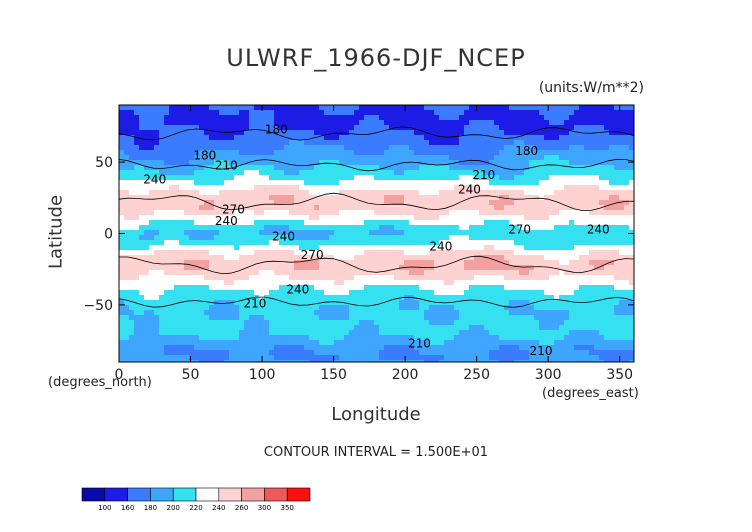 This screenshot has width=752, height=532. Describe the element at coordinates (307, 228) in the screenshot. I see `field-cell-1948` at that location.